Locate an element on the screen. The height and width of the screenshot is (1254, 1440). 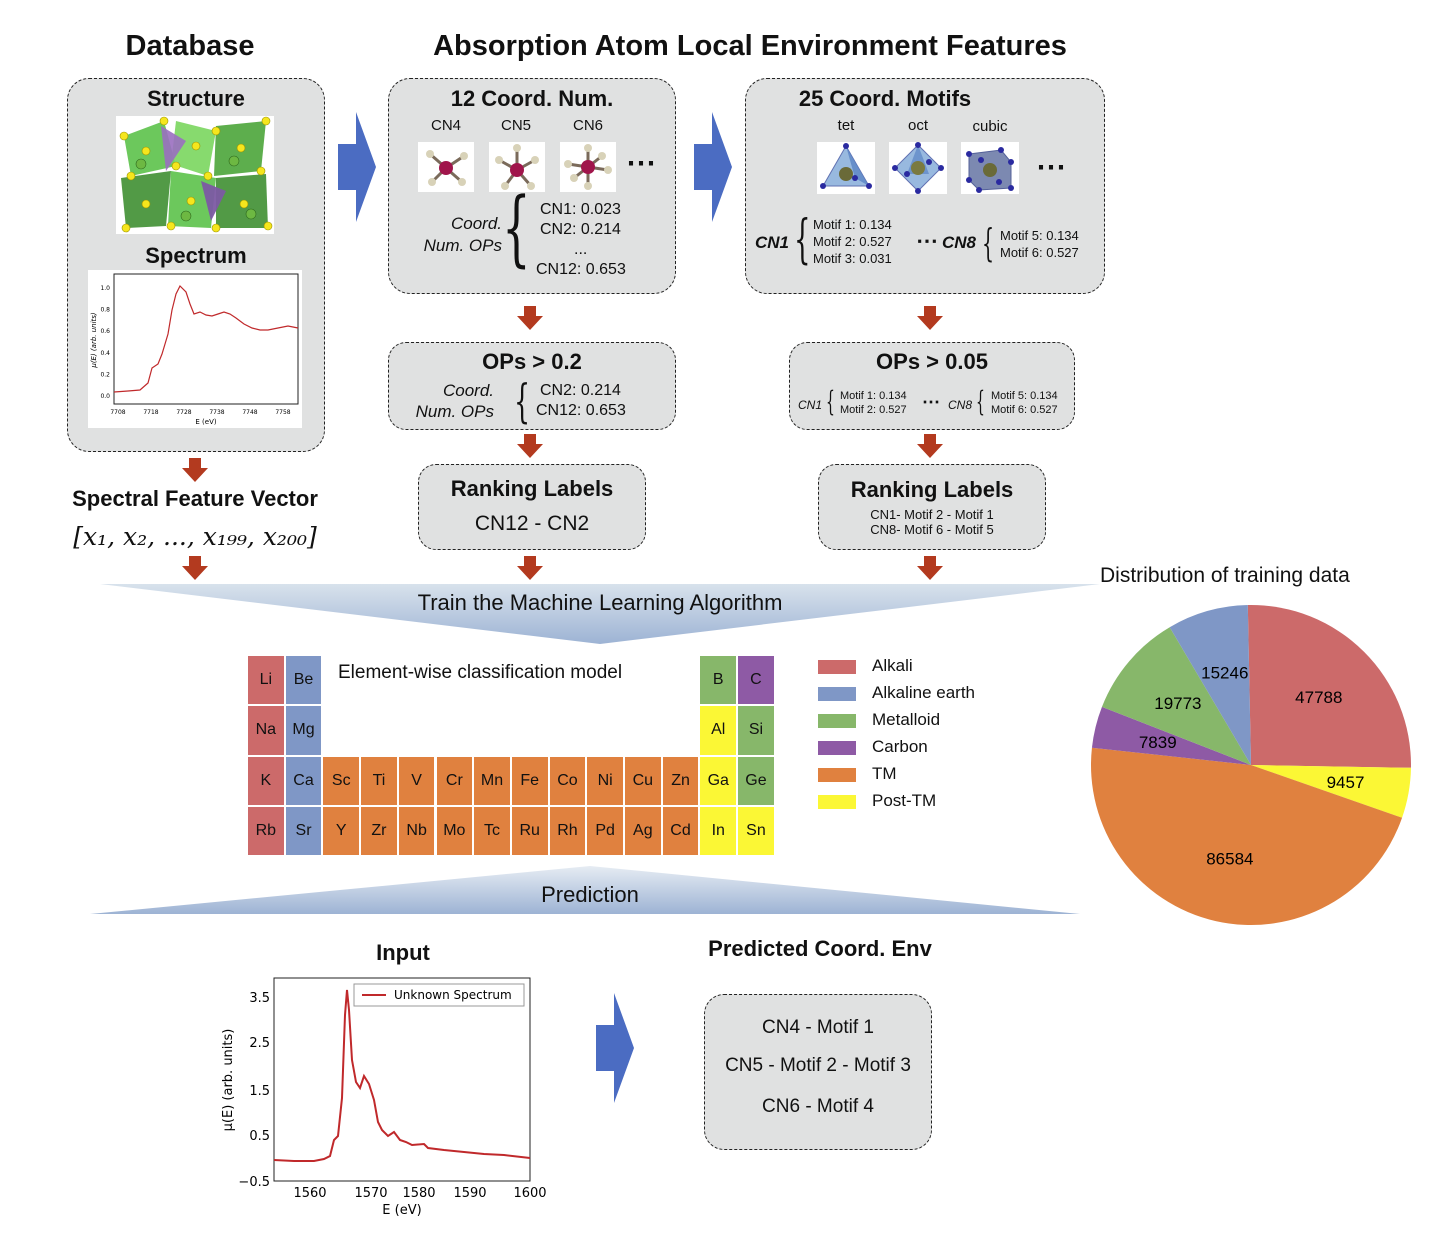
element-cell-k: K is located at coordinates (266, 780).